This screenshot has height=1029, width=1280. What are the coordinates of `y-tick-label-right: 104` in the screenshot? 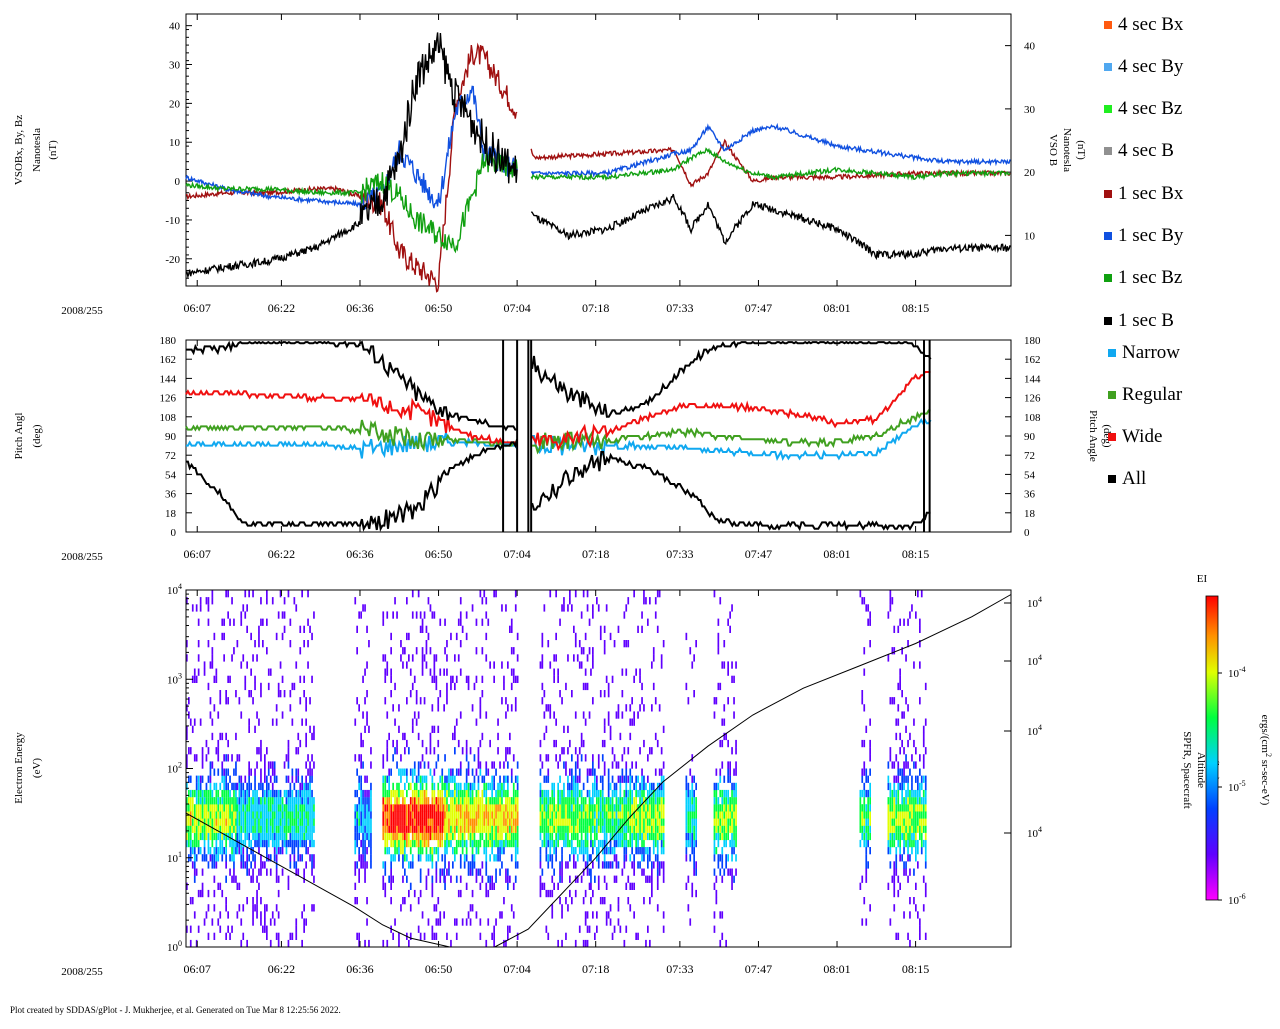 It's located at (1034, 832).